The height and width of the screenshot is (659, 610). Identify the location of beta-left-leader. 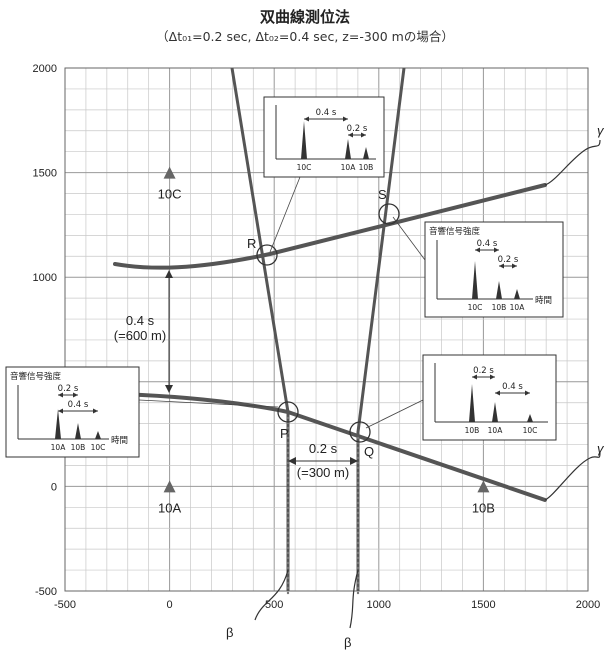
(271, 595).